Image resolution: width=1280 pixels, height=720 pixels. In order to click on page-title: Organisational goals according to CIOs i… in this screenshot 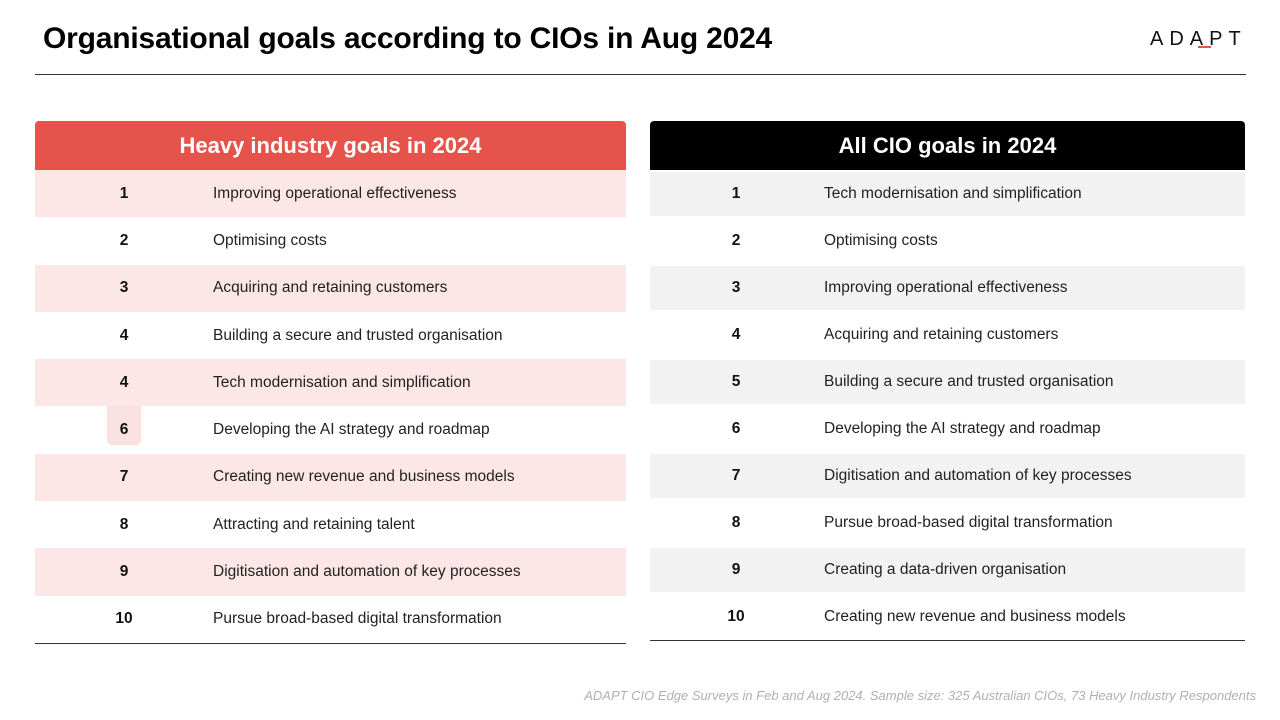, I will do `click(408, 38)`.